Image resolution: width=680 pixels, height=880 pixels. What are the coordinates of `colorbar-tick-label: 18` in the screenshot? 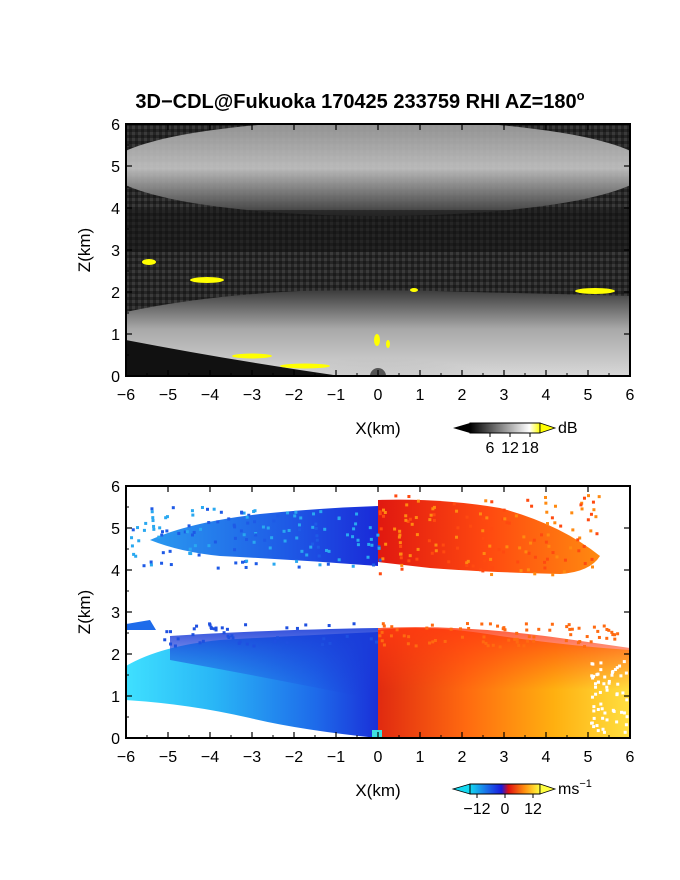 It's located at (530, 448).